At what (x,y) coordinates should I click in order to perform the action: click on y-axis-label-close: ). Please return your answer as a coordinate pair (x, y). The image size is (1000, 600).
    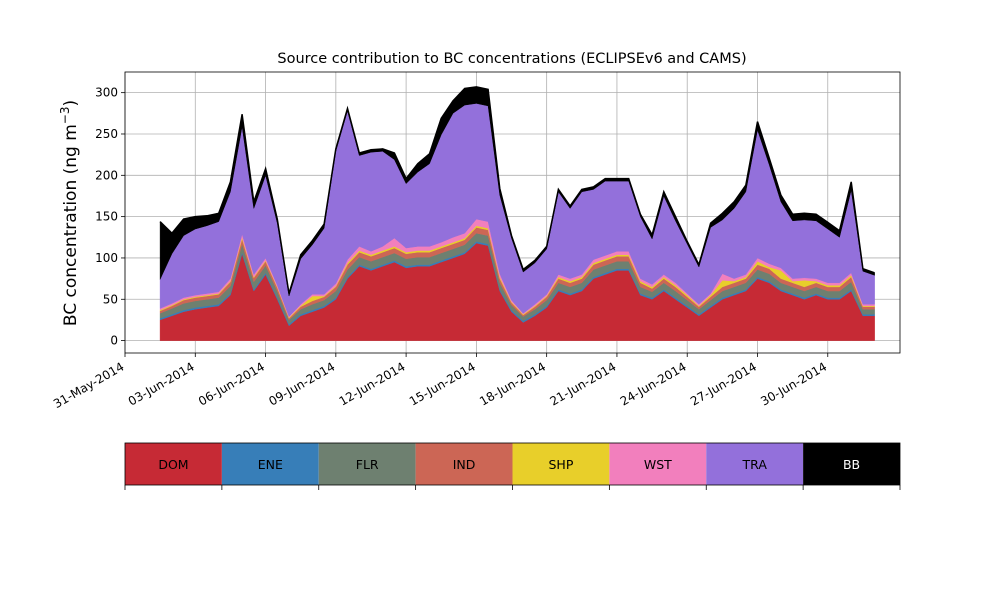
    Looking at the image, I should click on (71, 103).